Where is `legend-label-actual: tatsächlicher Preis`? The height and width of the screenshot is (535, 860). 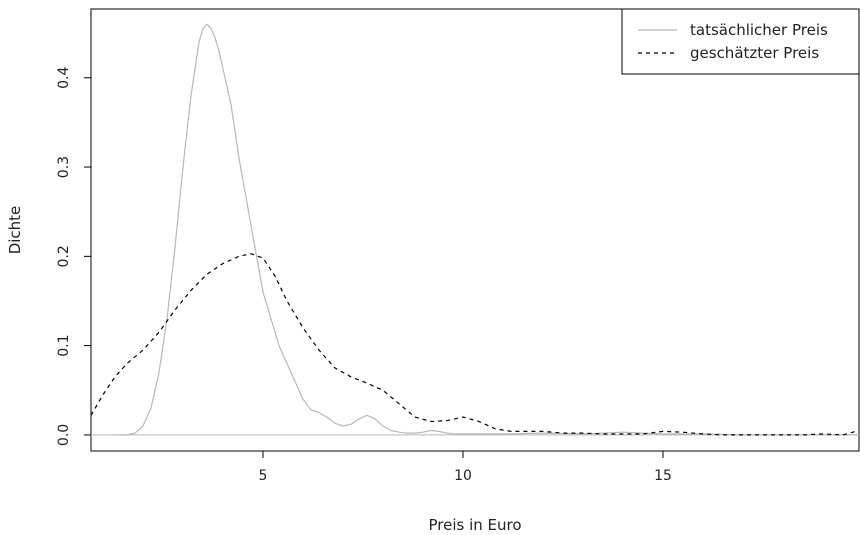 legend-label-actual: tatsächlicher Preis is located at coordinates (759, 30).